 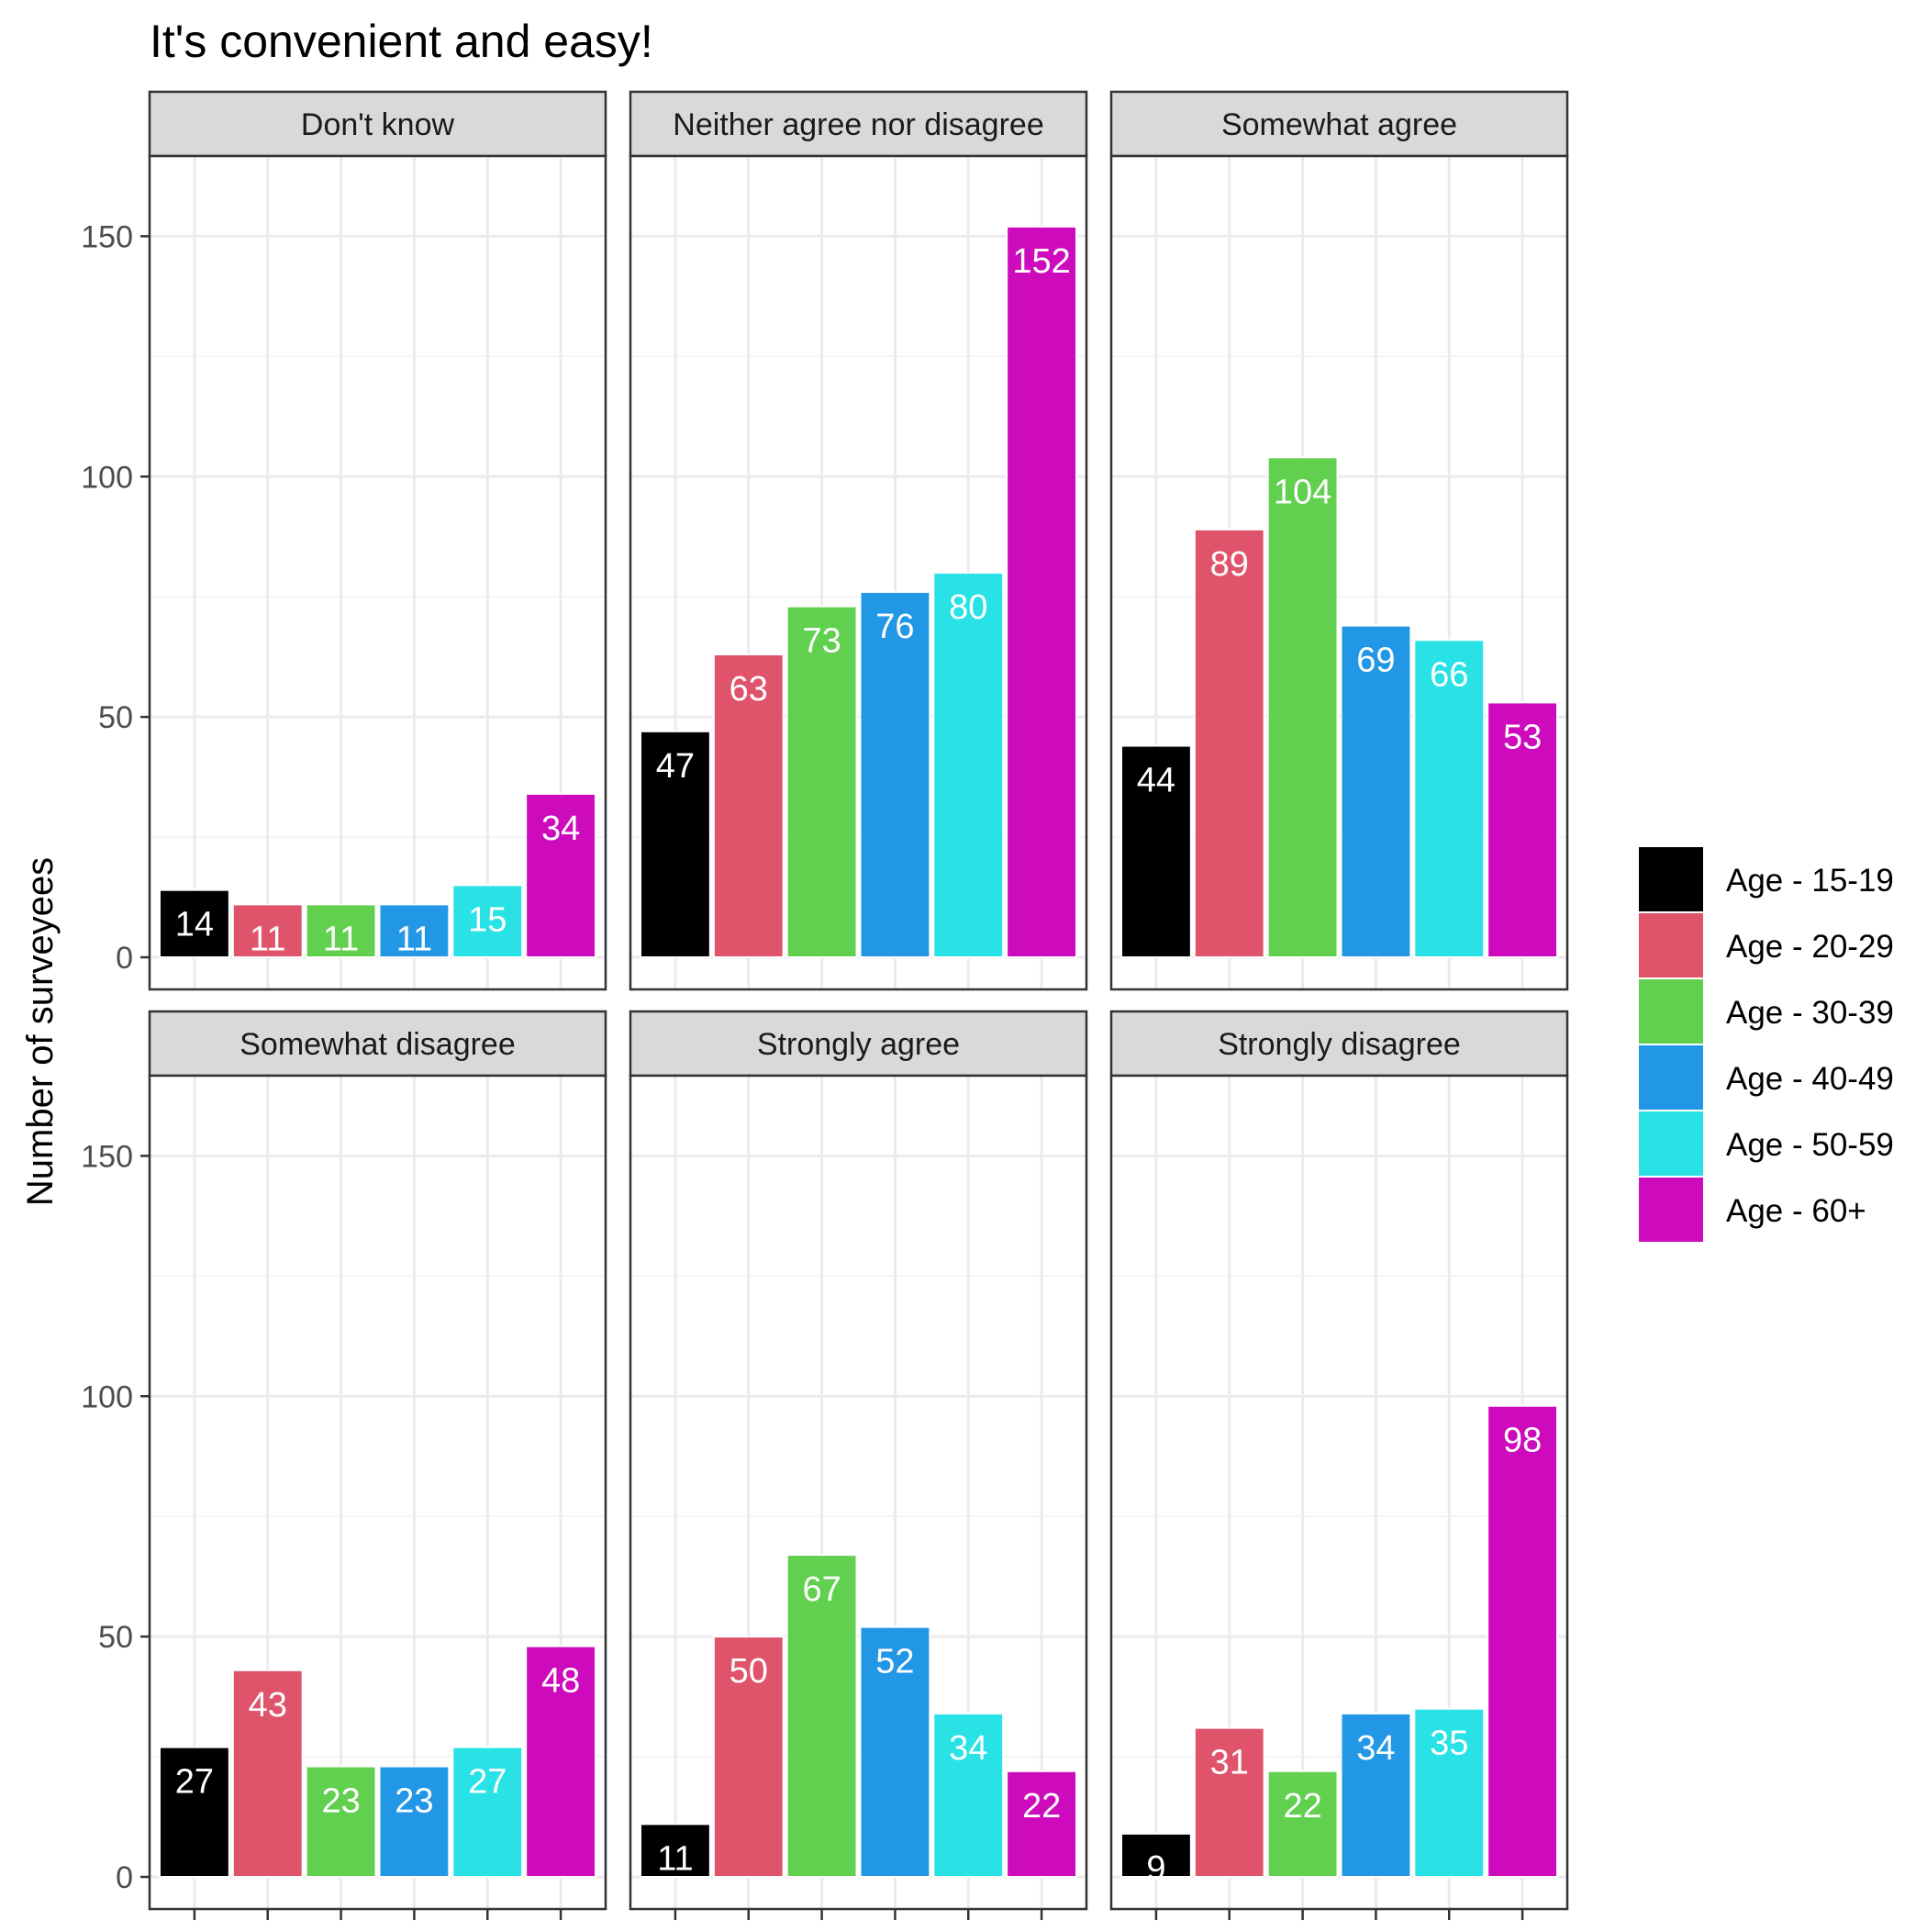 I want to click on bar-value-label: 73, so click(x=821, y=641).